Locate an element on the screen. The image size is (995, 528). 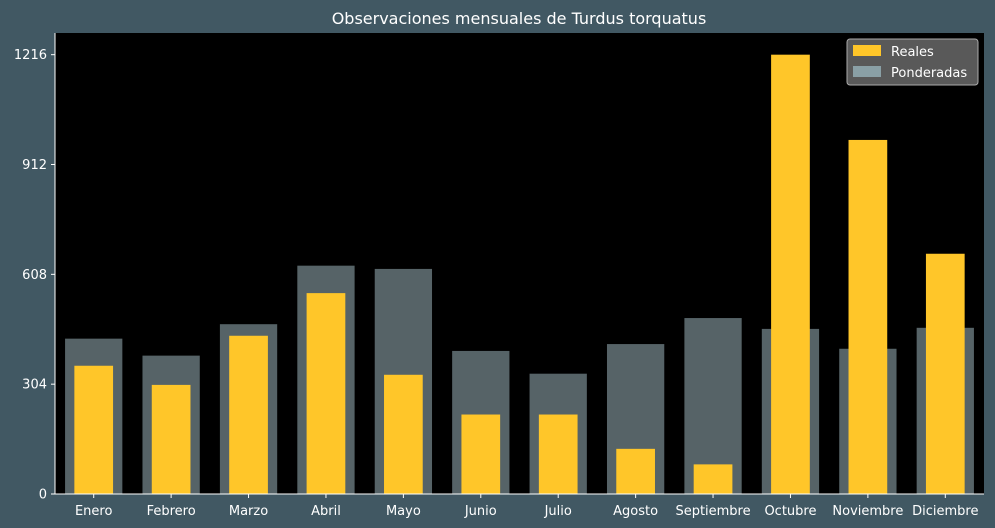
legend-label-ponderadas: Ponderadas is located at coordinates (929, 73).